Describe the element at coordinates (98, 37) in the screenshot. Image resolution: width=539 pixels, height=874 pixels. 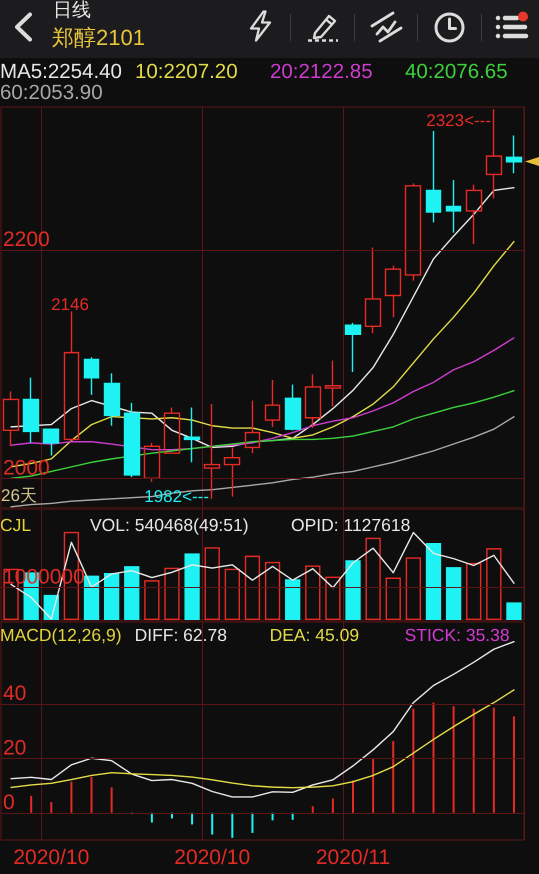
I see `chart-subtitle: 郑醇2101` at that location.